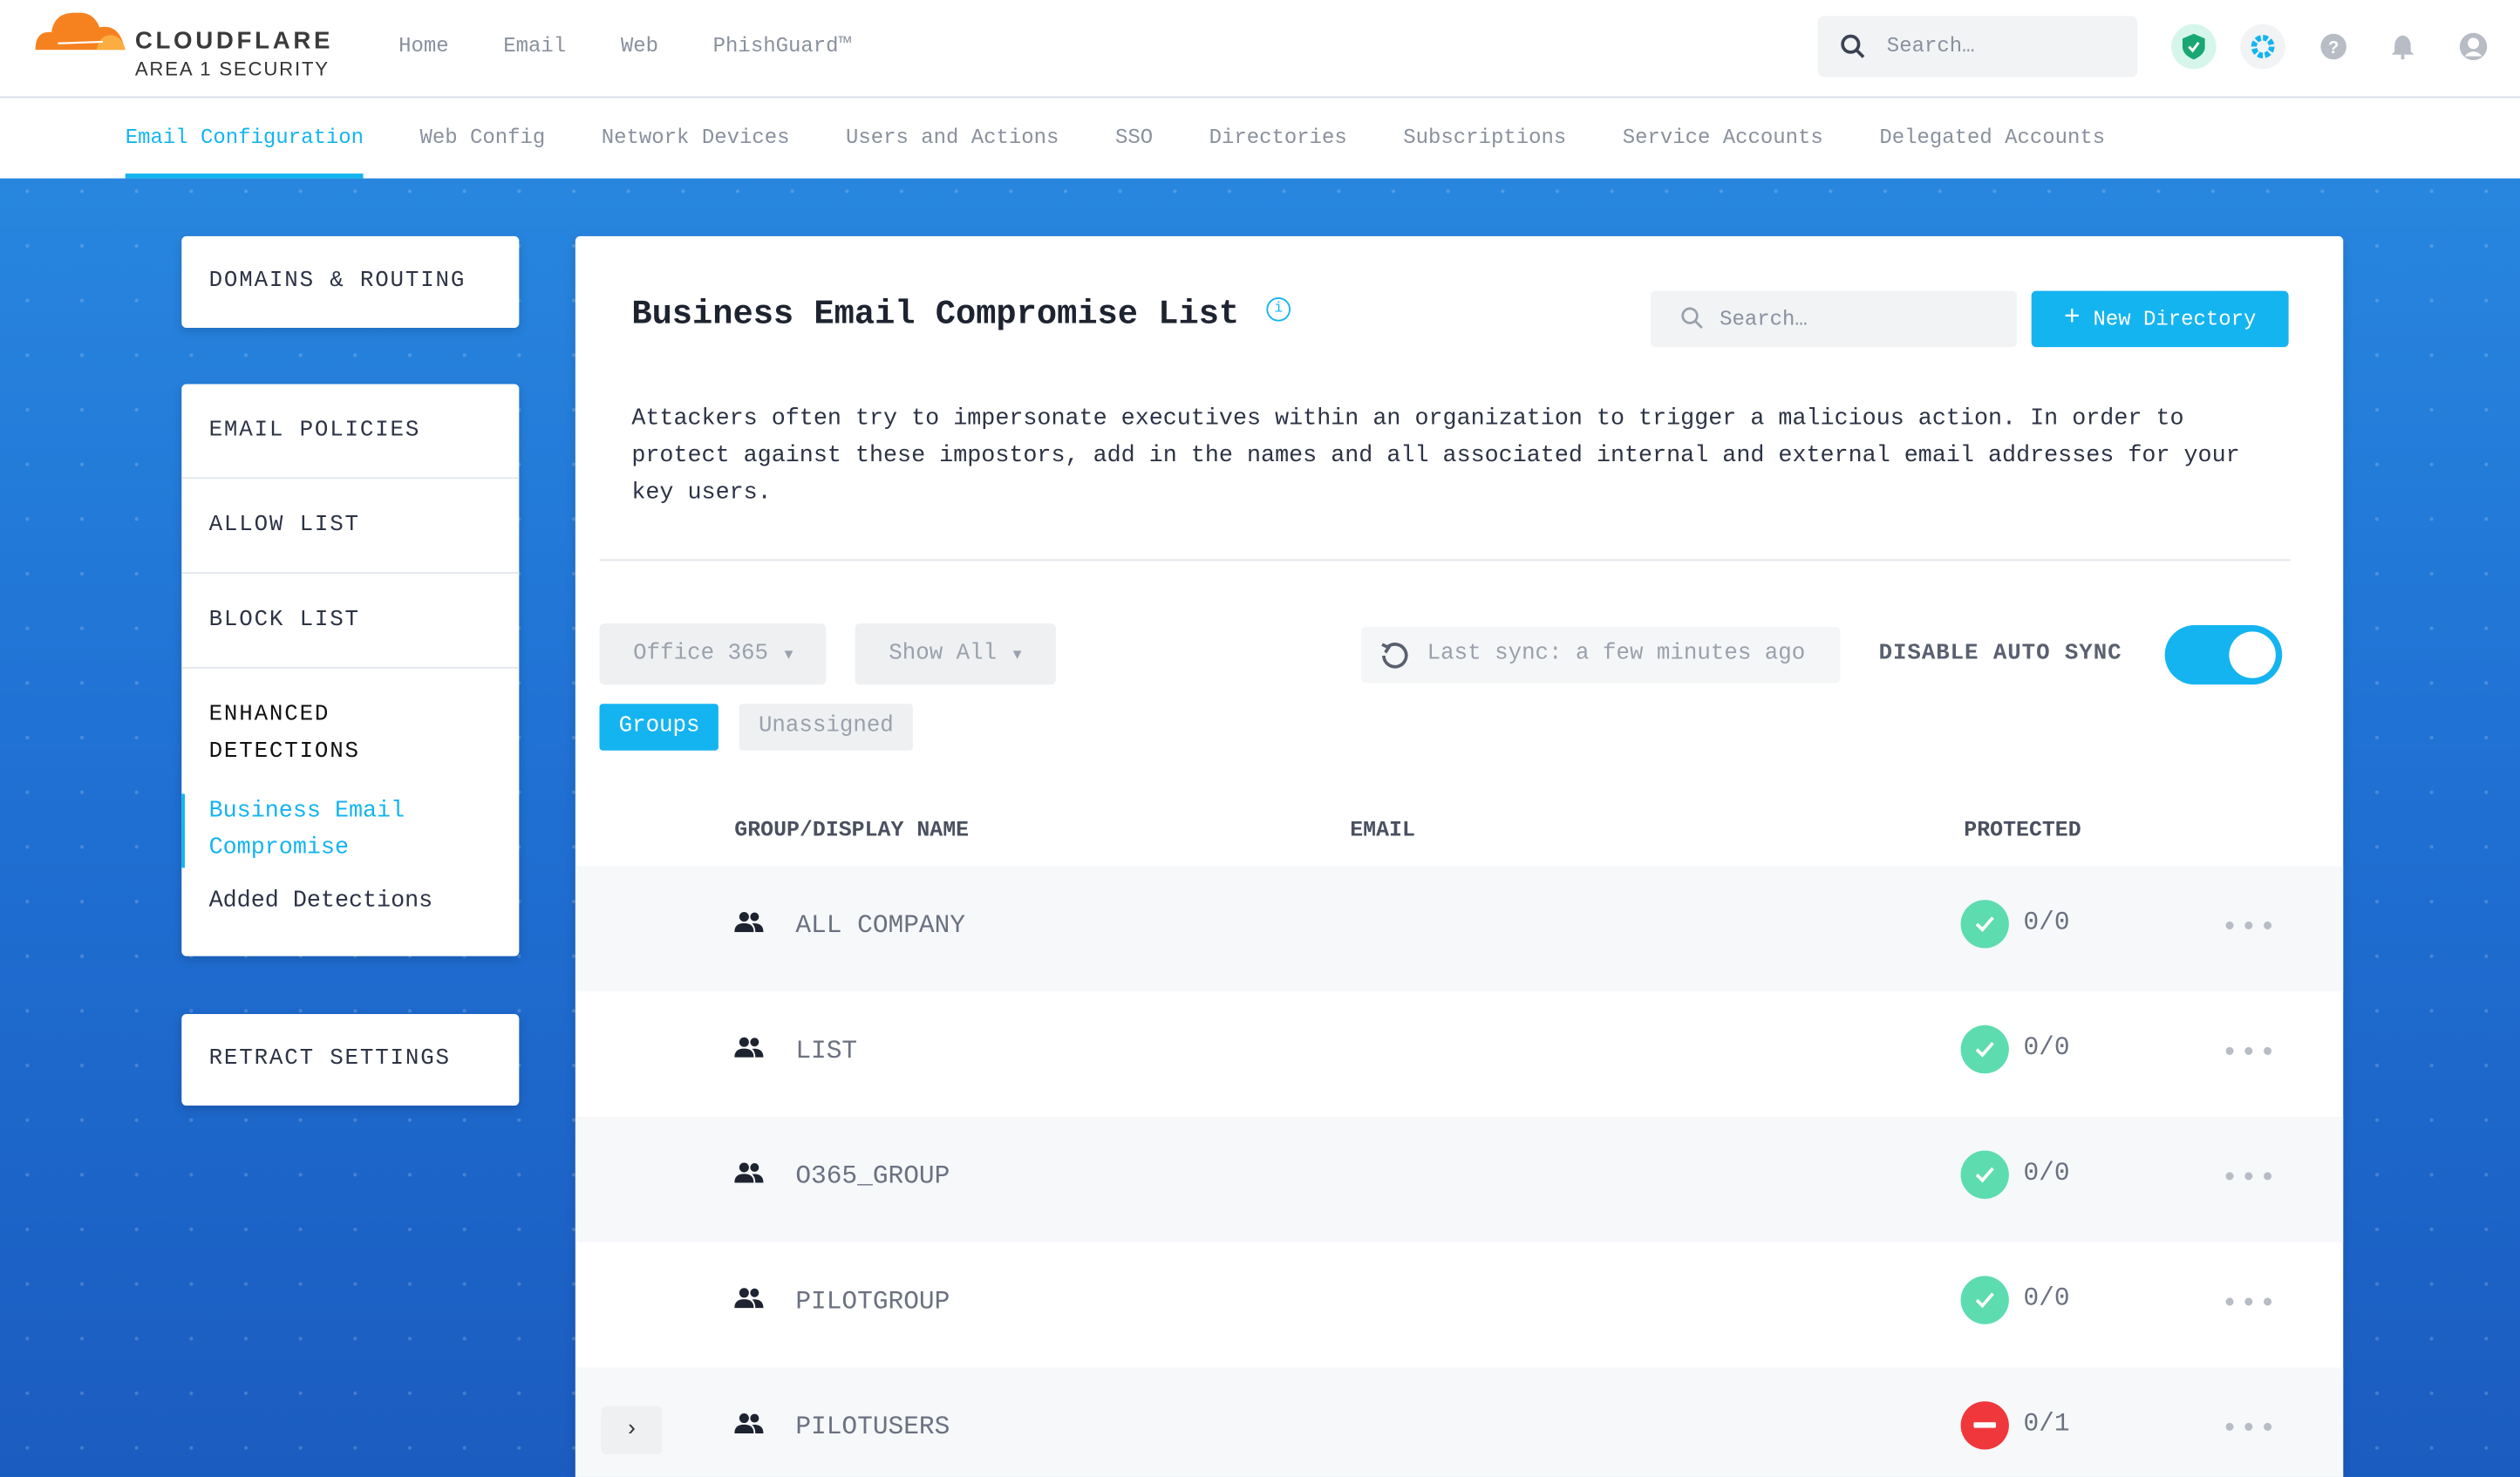 Image resolution: width=2520 pixels, height=1477 pixels. Describe the element at coordinates (2403, 47) in the screenshot. I see `bell-icon` at that location.